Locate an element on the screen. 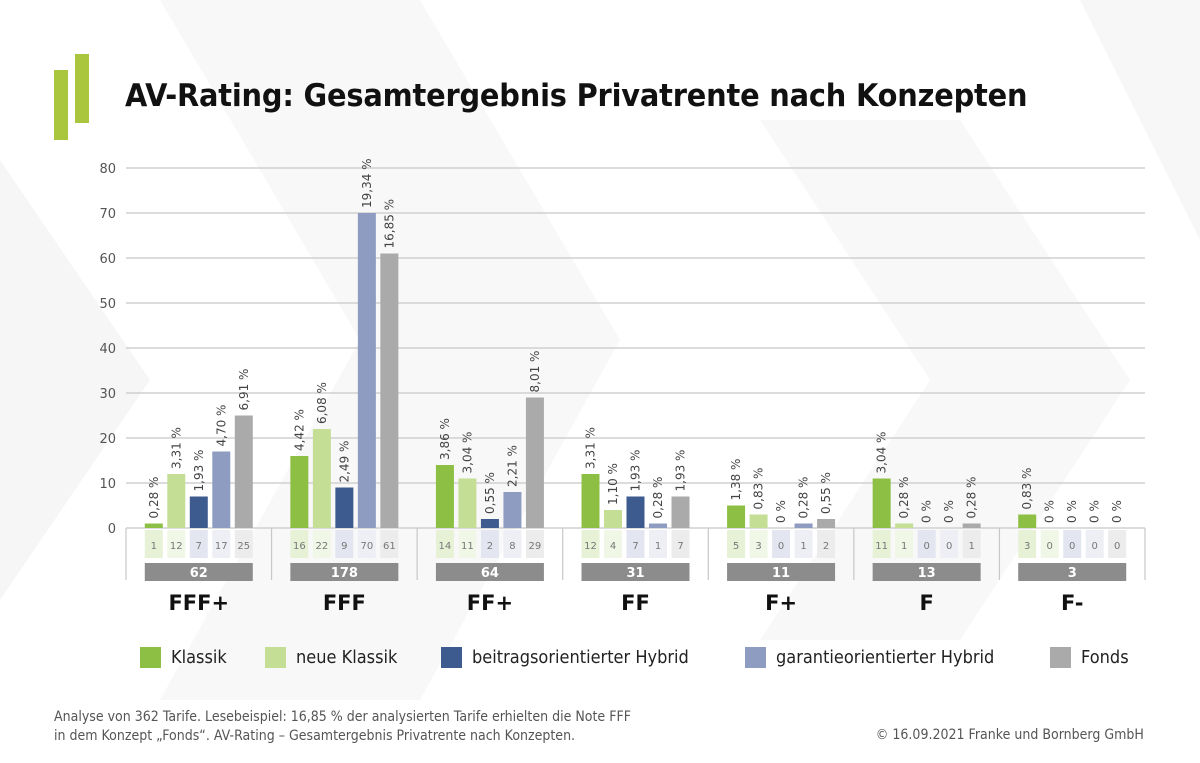  count-label: 16 is located at coordinates (299, 546).